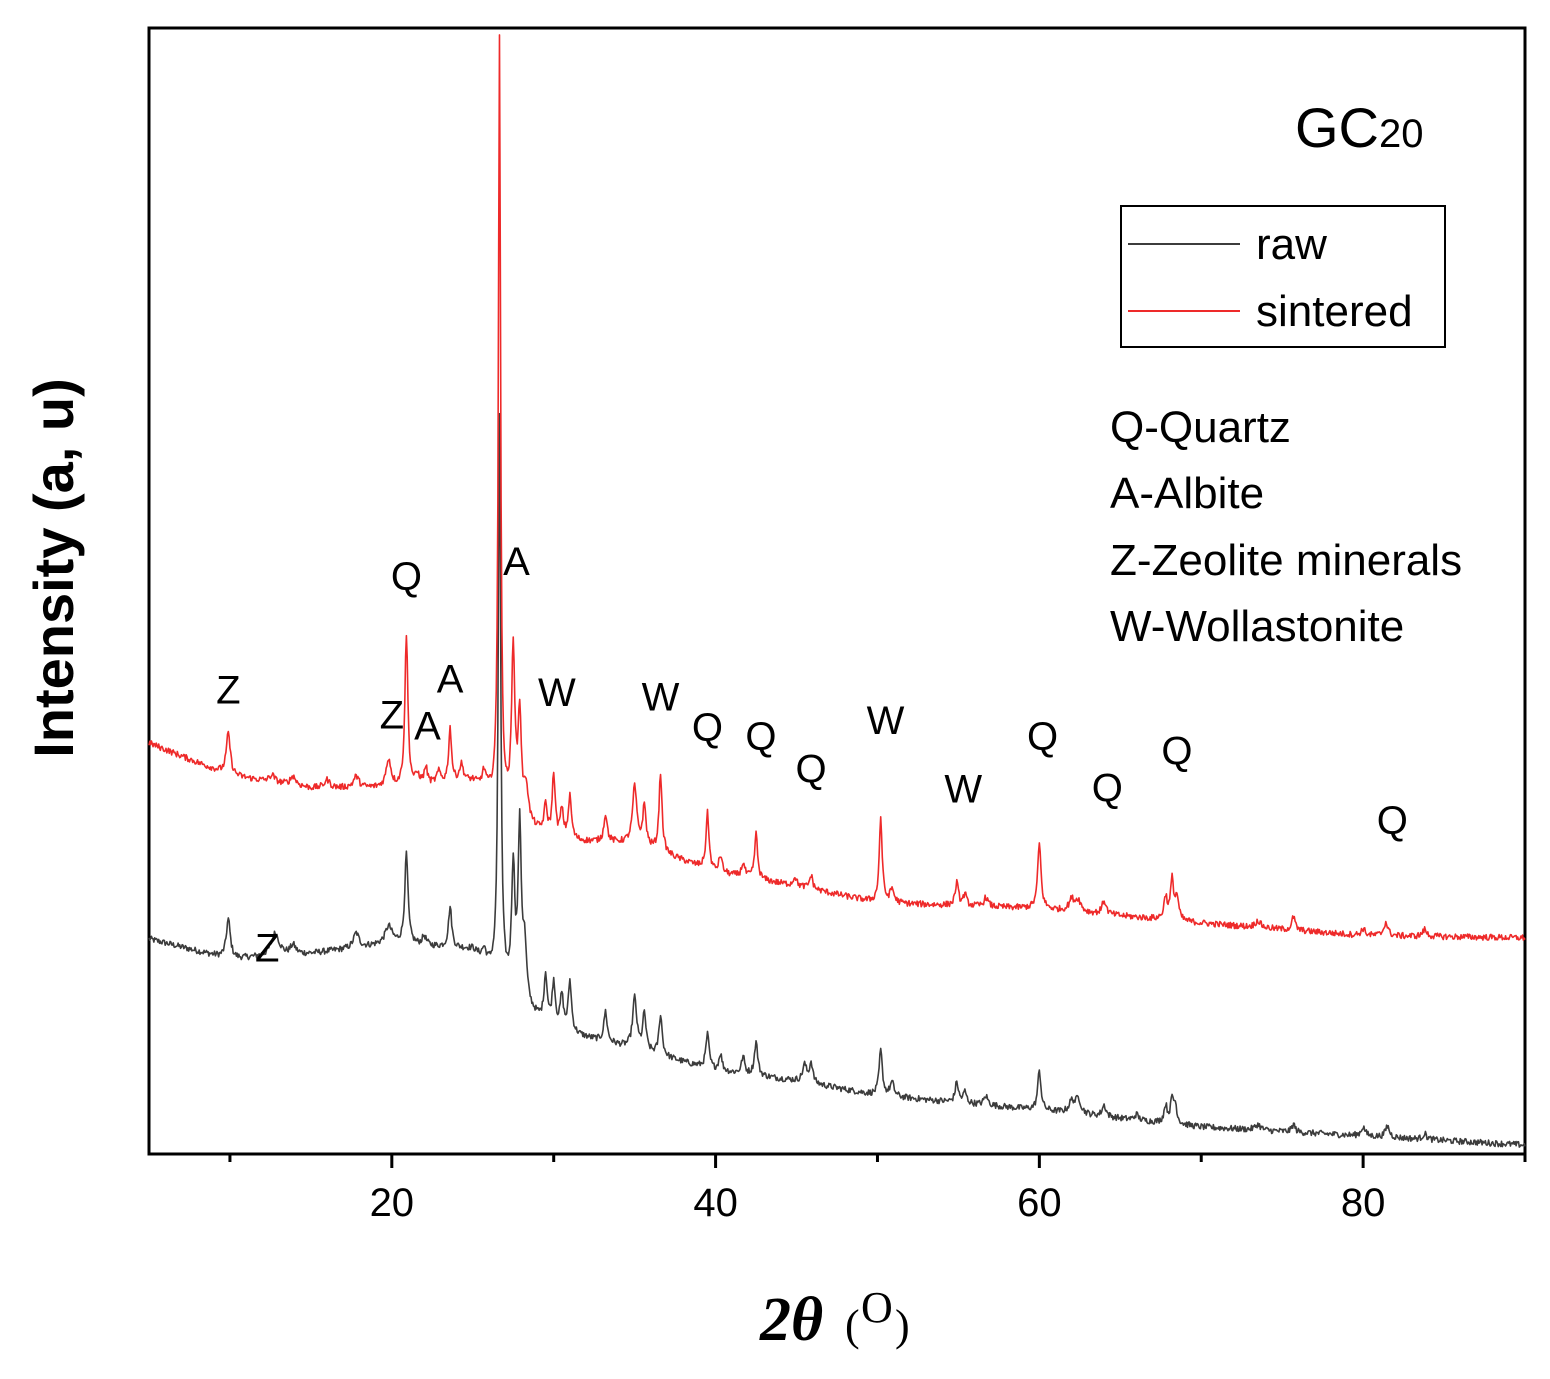 This screenshot has height=1379, width=1550. Describe the element at coordinates (834, 1318) in the screenshot. I see `x-axis-label: 2θ ( O )` at that location.